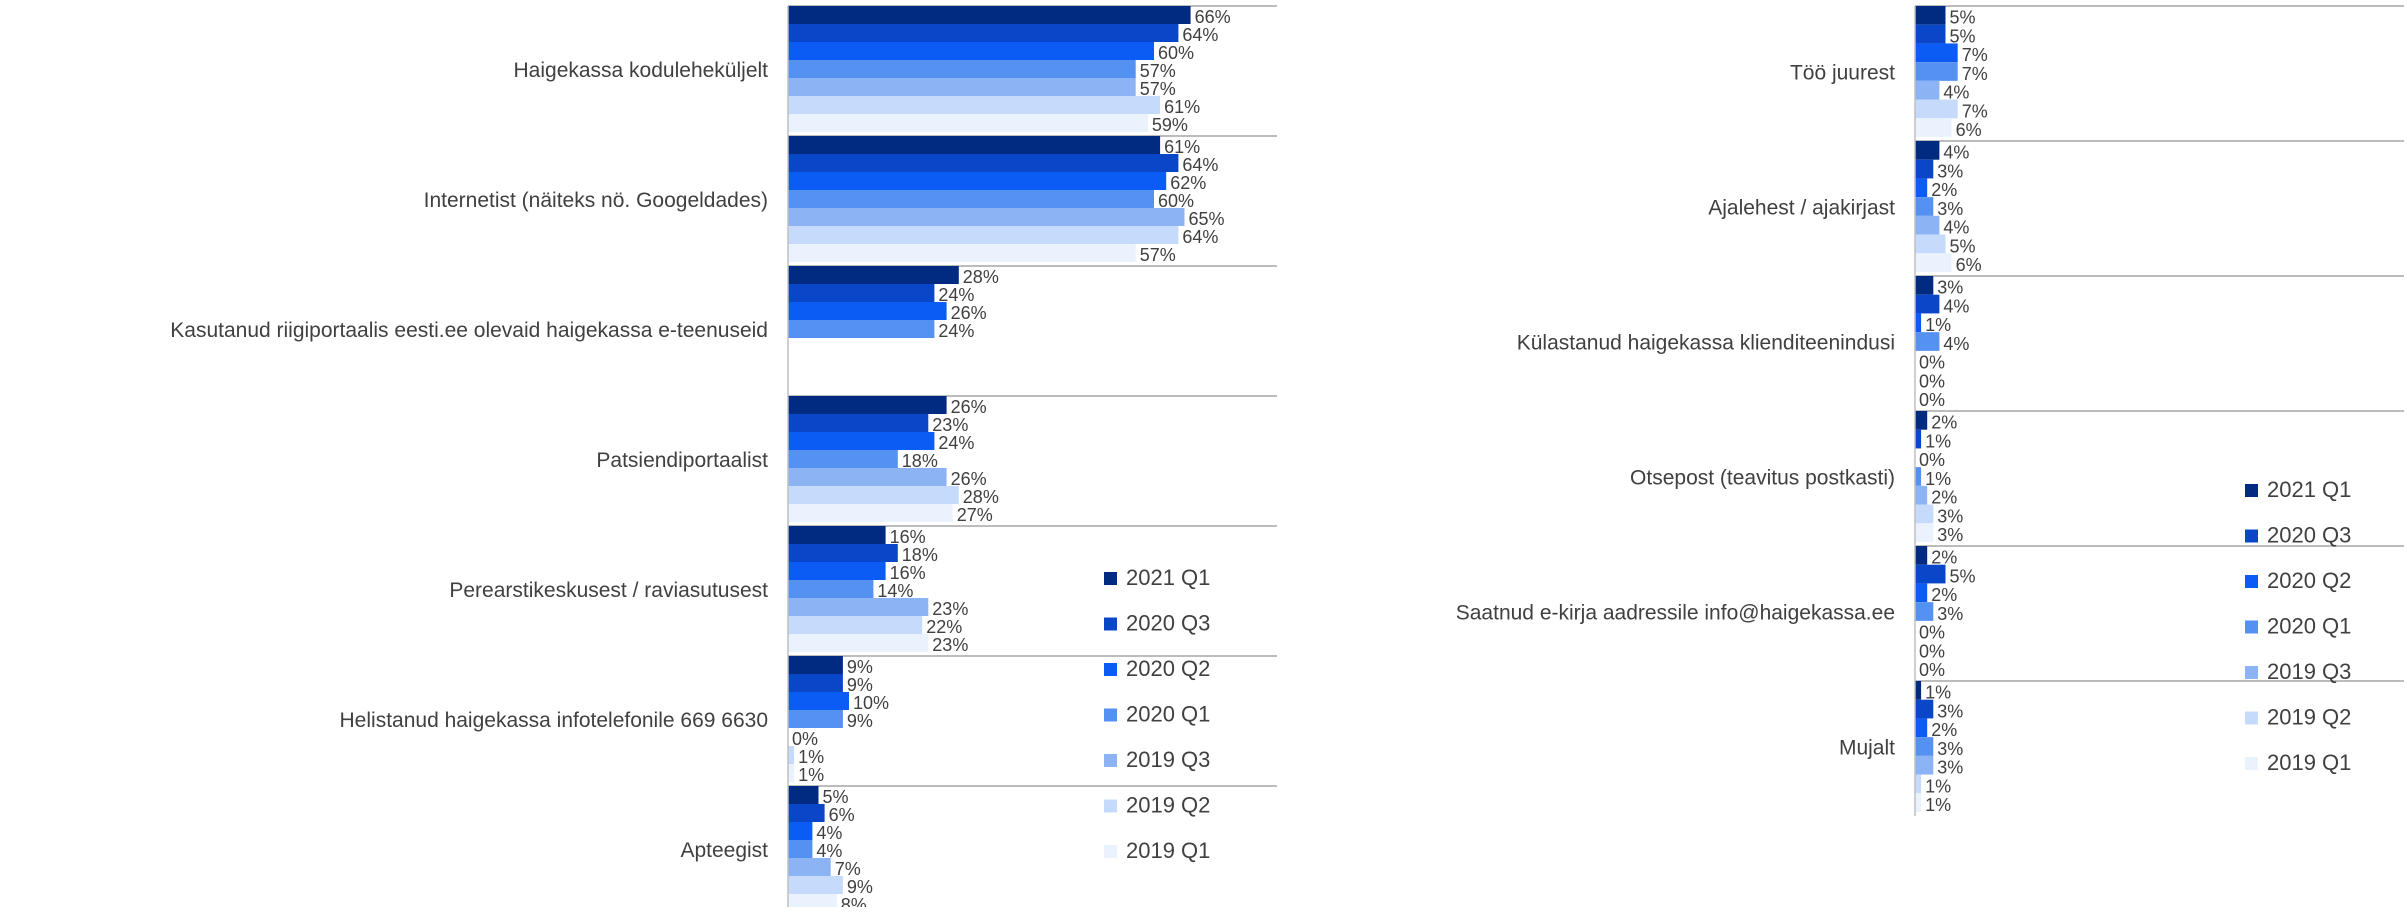 The image size is (2407, 912). Describe the element at coordinates (2309, 626) in the screenshot. I see `legend-label-right-3: 2020 Q1` at that location.